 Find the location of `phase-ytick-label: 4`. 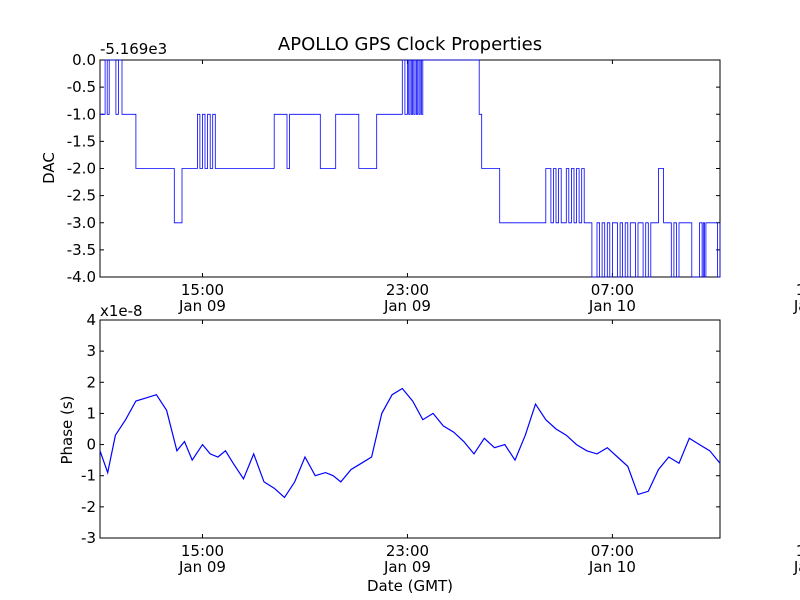

phase-ytick-label: 4 is located at coordinates (91, 320).